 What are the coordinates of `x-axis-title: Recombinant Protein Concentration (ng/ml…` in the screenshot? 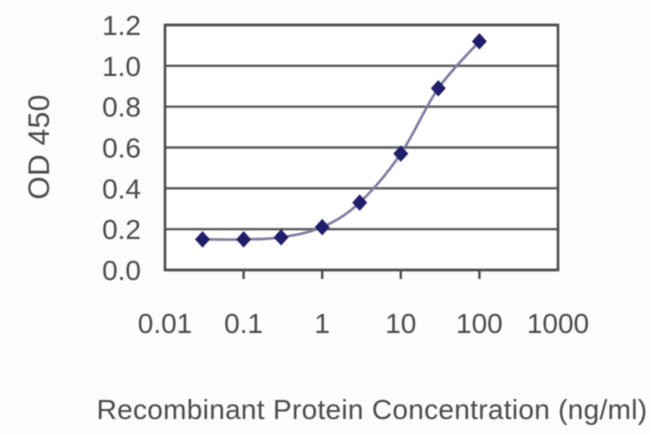 It's located at (372, 409).